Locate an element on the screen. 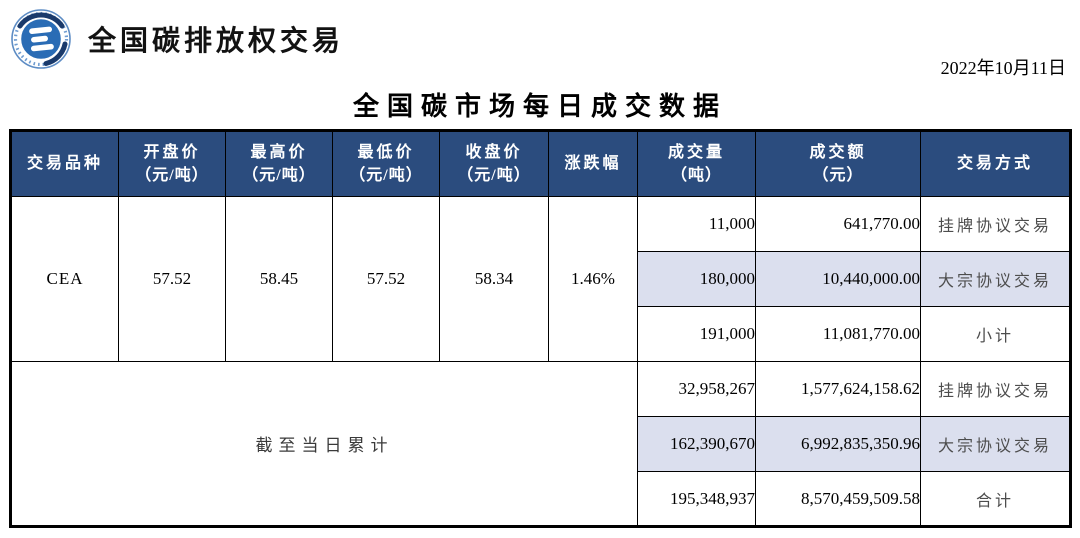 The height and width of the screenshot is (538, 1080). table-row-daily-subtotal: 191,000 11,081,770.00 小计 is located at coordinates (541, 334).